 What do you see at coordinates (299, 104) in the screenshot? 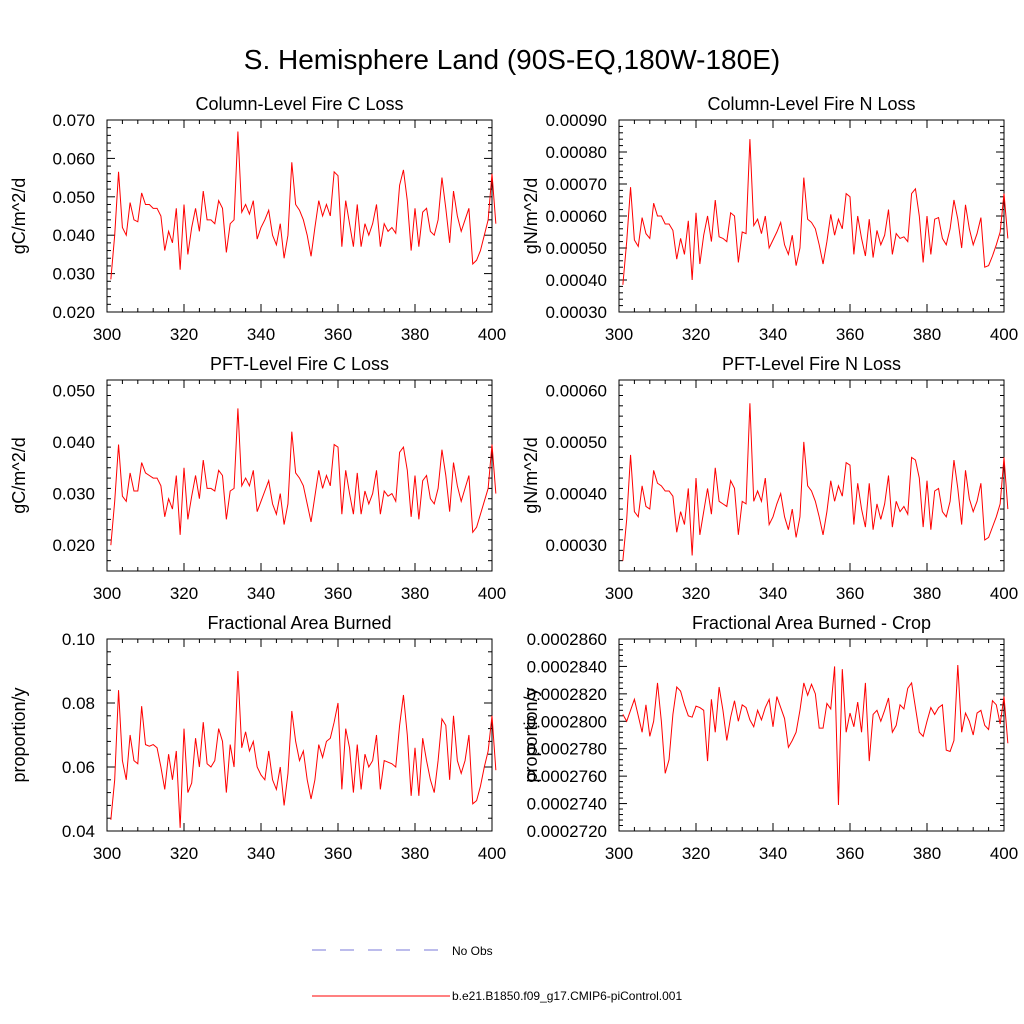
I see `panel-title: Column-Level Fire C Loss` at bounding box center [299, 104].